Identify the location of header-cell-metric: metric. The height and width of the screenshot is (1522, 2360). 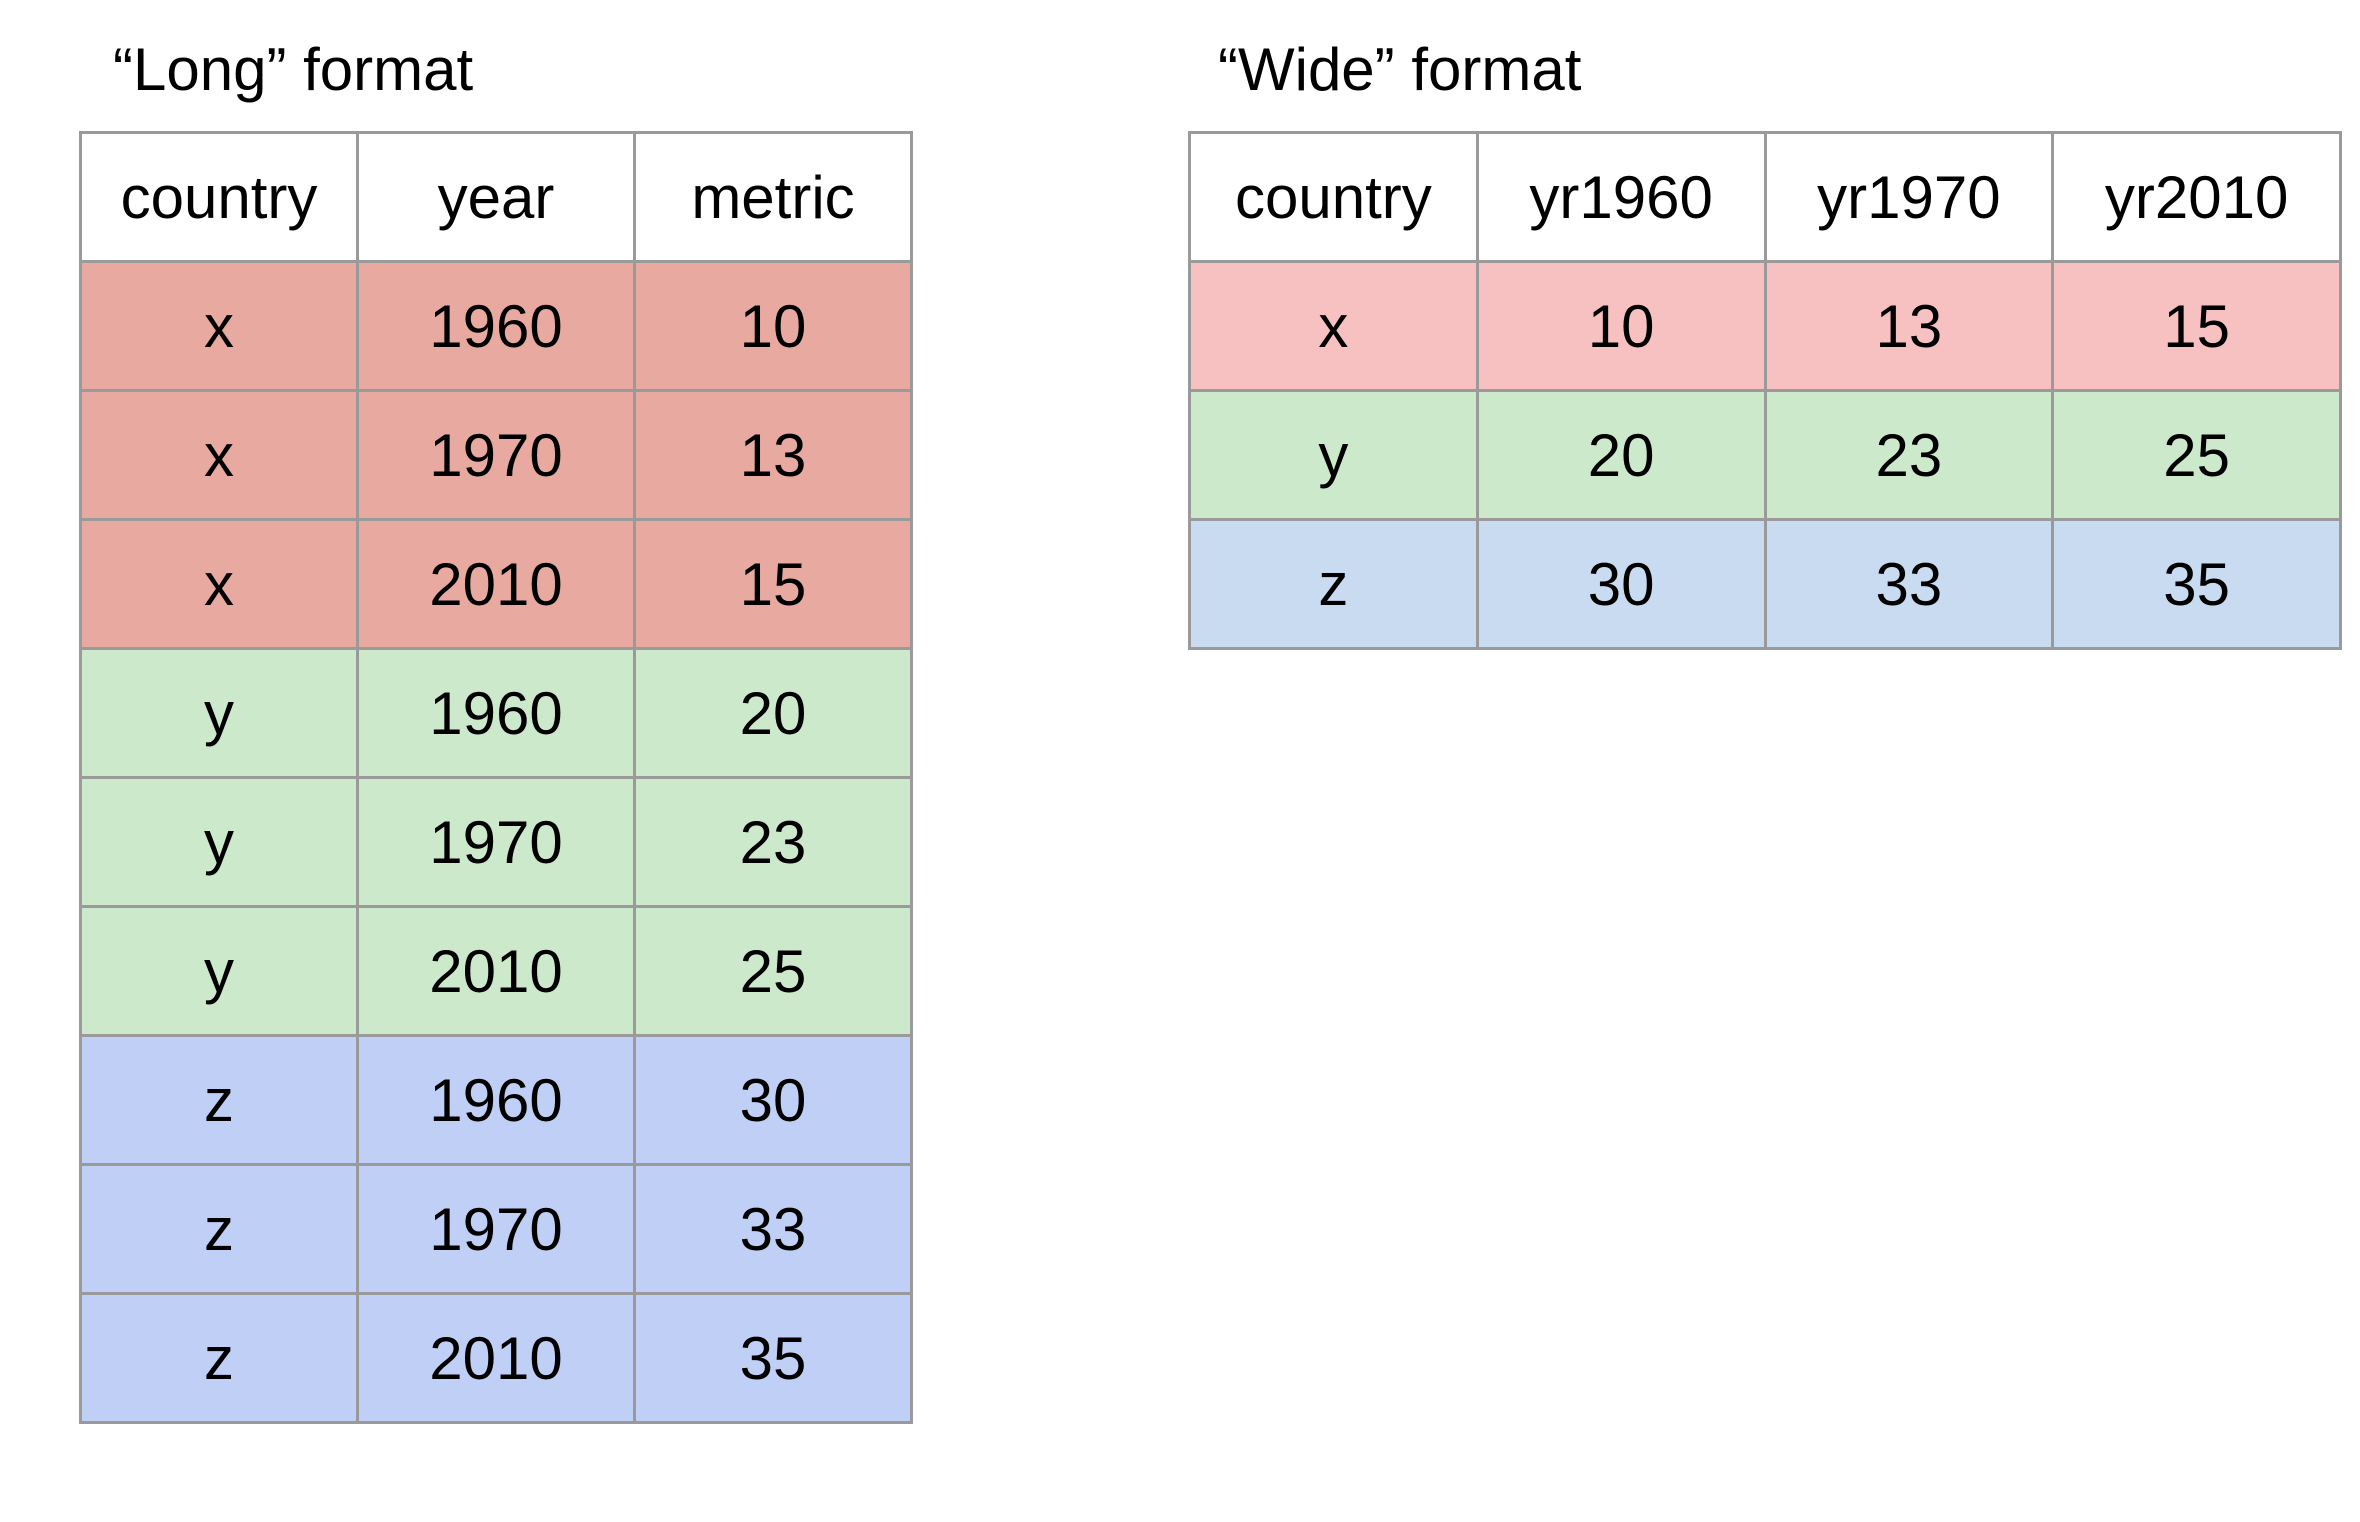
(773, 197).